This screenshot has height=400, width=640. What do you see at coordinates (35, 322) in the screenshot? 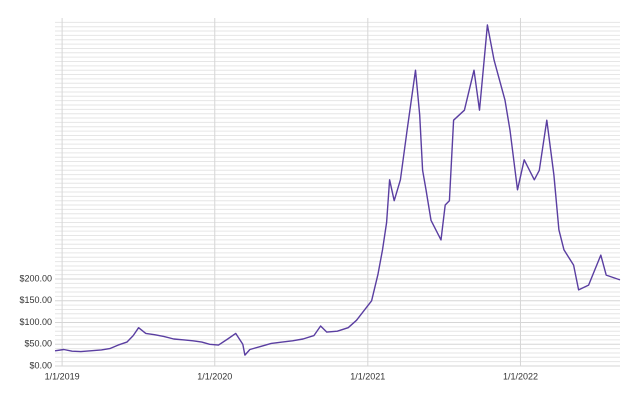
I see `y-tick-label: $100.00` at bounding box center [35, 322].